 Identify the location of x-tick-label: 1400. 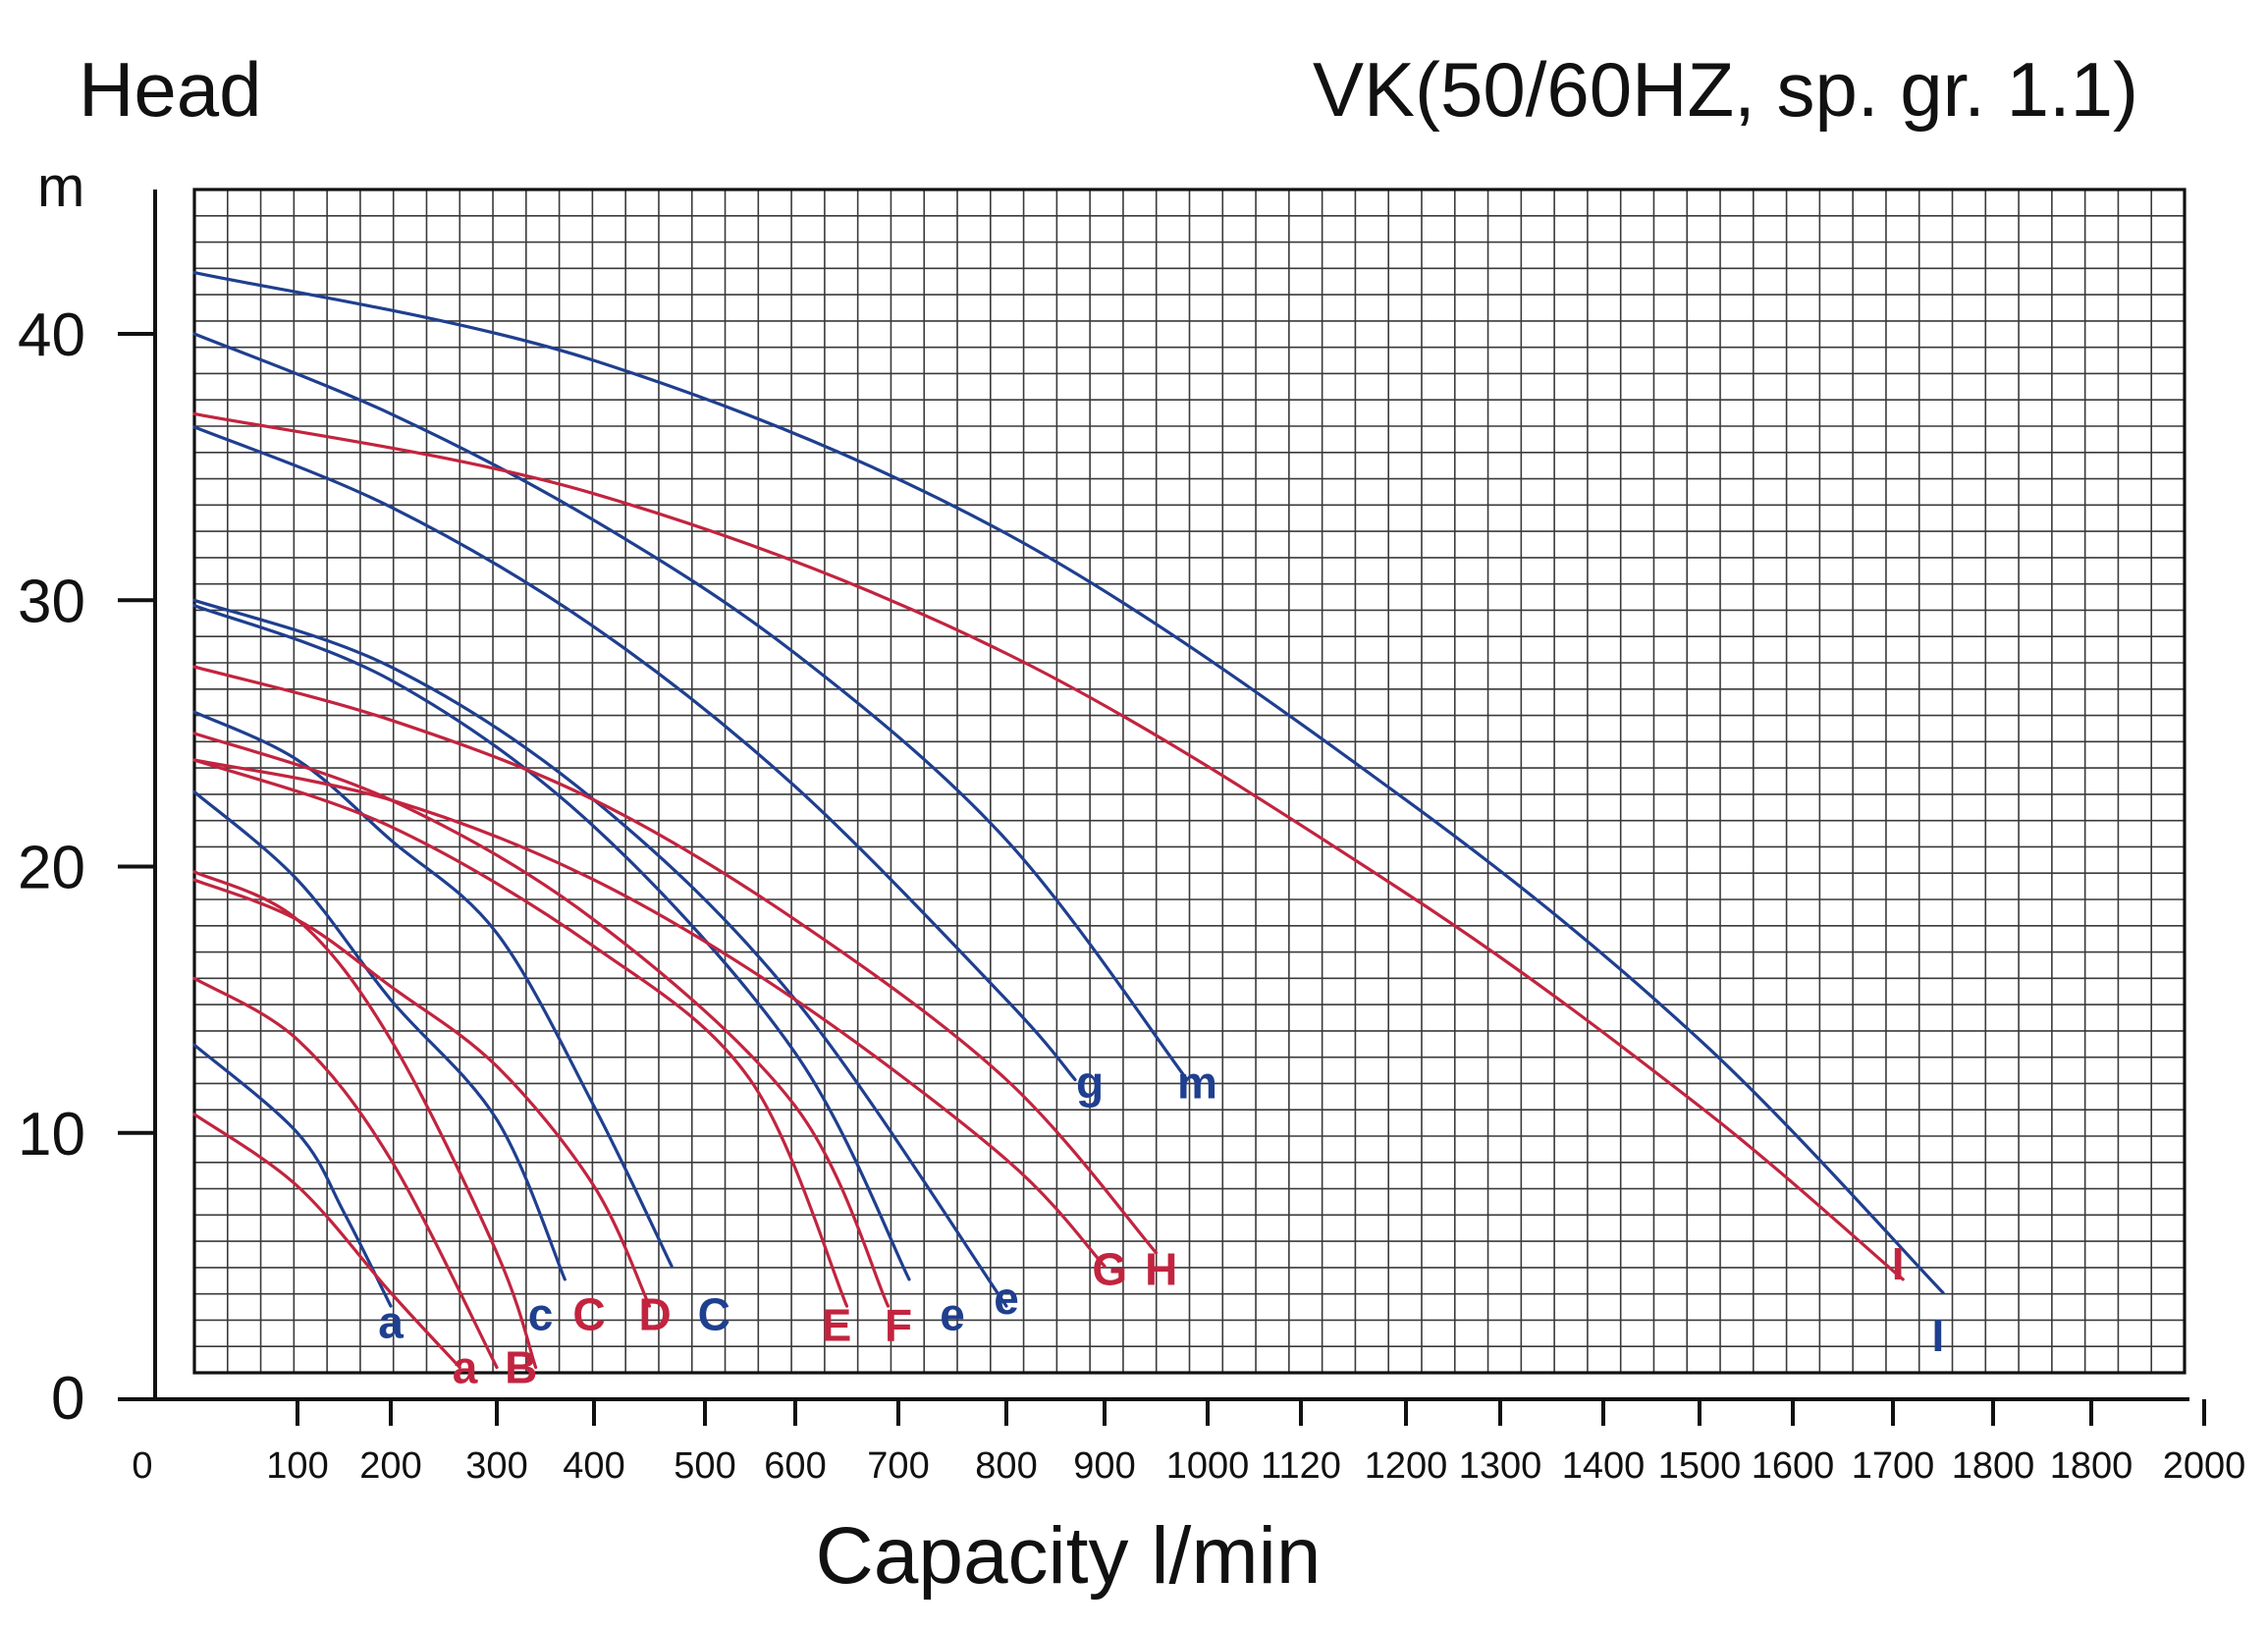
(1604, 1466).